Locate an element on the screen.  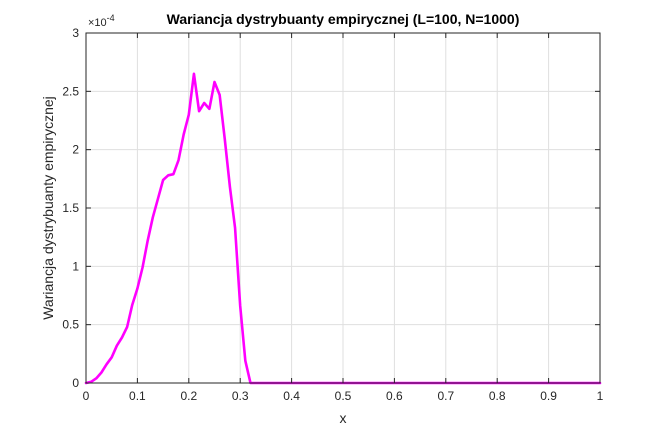
x-tick-label: 0.8 is located at coordinates (497, 396).